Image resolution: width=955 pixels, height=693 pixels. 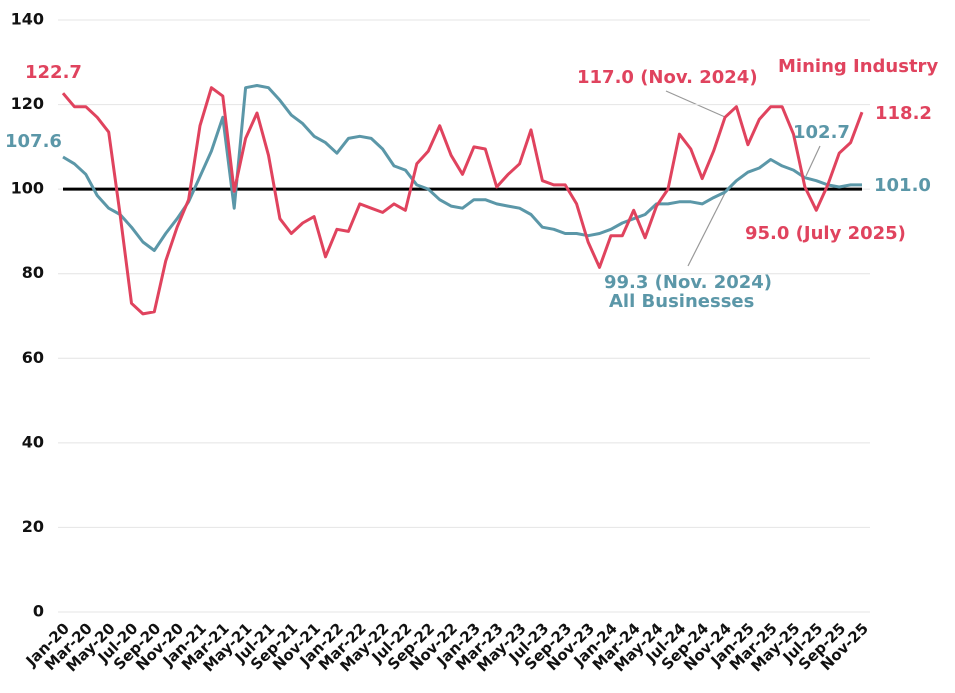 What do you see at coordinates (38, 611) in the screenshot?
I see `y-tick-label: 0` at bounding box center [38, 611].